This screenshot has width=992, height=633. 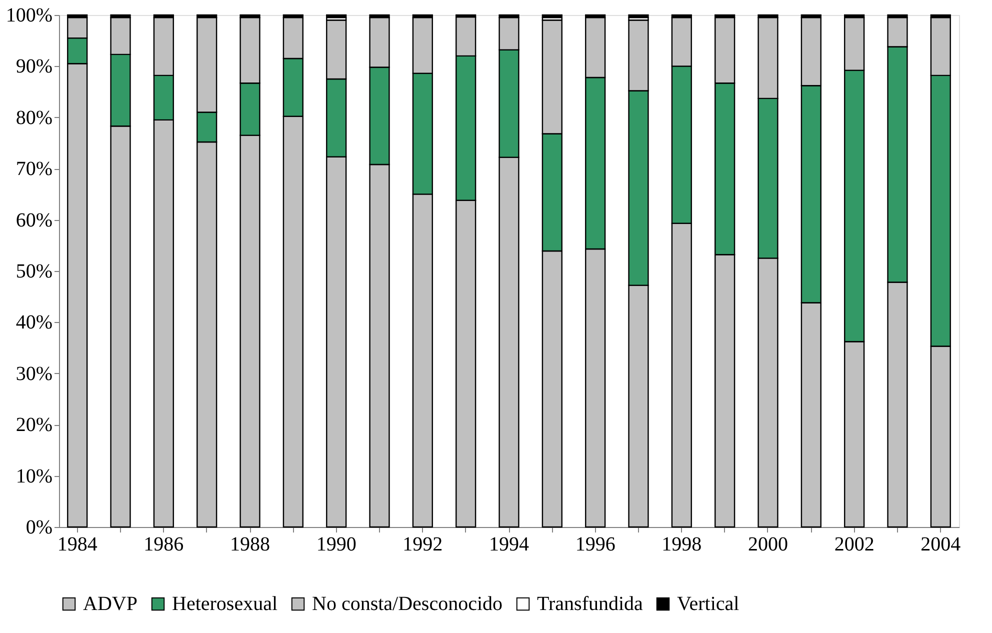 What do you see at coordinates (77, 545) in the screenshot?
I see `x-tick-label: 1984` at bounding box center [77, 545].